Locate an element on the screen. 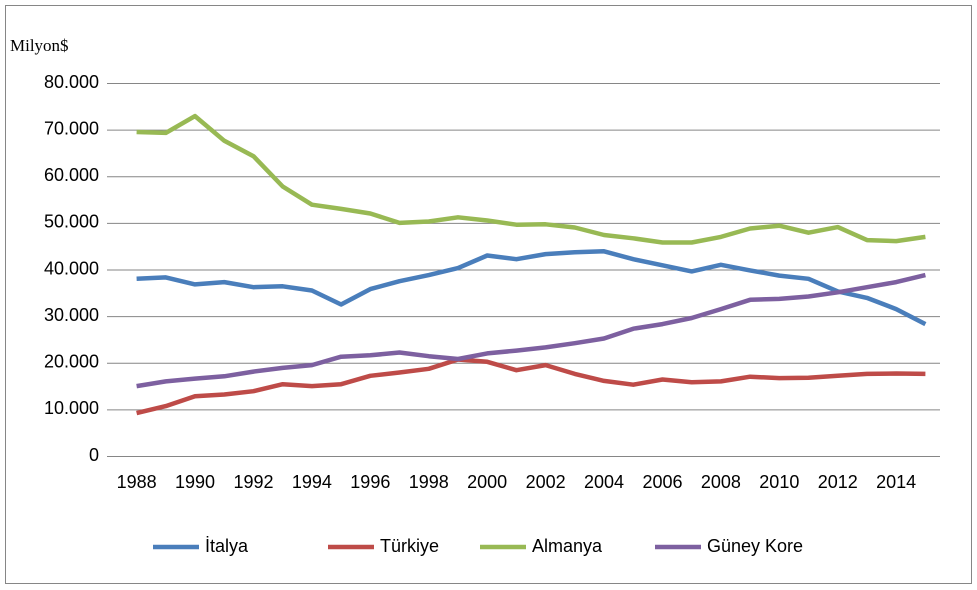 The height and width of the screenshot is (590, 977). x-tick-label: 1998 is located at coordinates (429, 482).